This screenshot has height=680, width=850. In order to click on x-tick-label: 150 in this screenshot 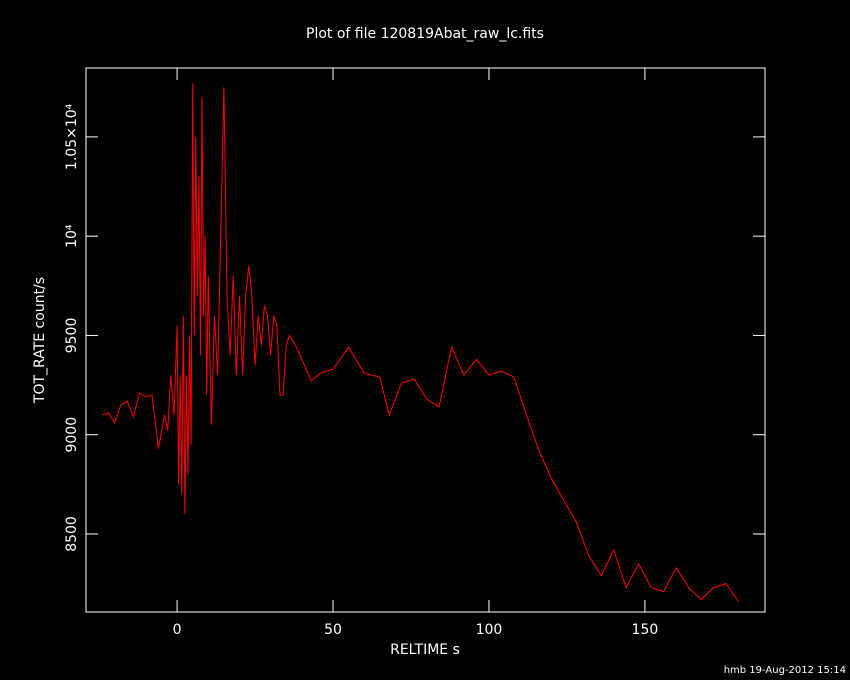, I will do `click(645, 630)`.